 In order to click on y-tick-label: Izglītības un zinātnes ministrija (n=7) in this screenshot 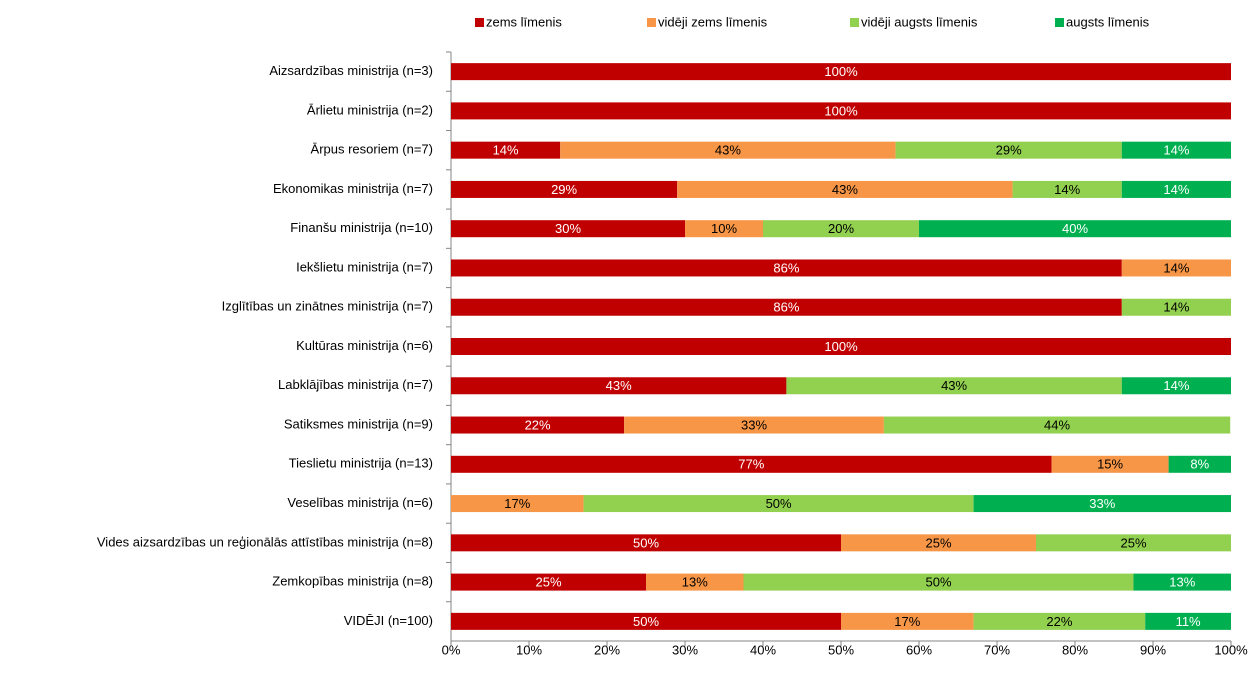, I will do `click(327, 306)`.